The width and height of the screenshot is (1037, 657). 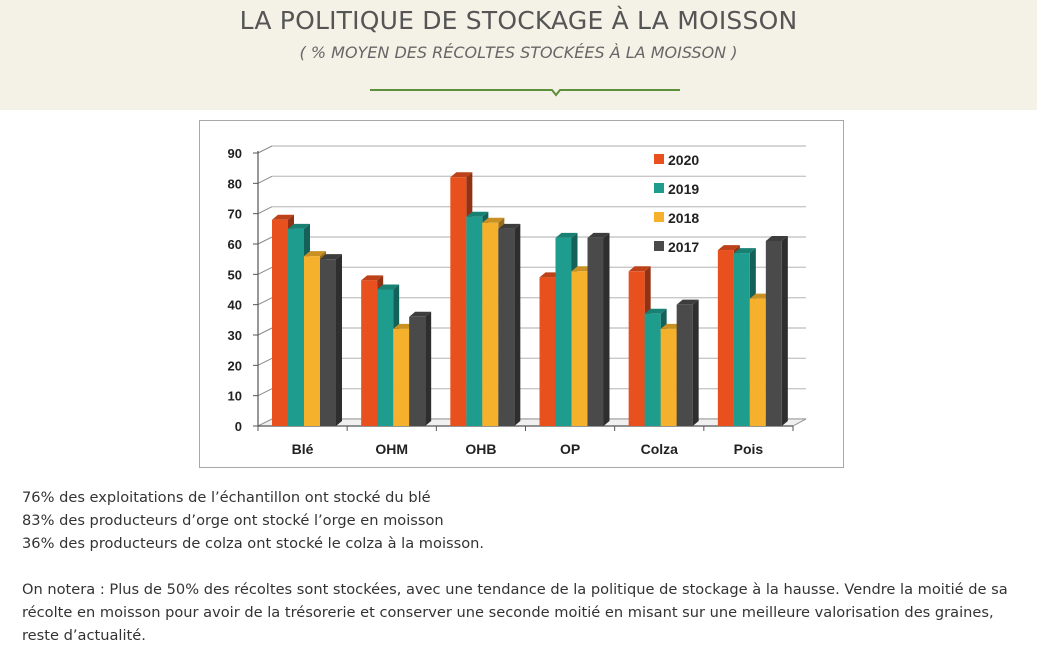 I want to click on bar-2019-OHM, so click(x=385, y=357).